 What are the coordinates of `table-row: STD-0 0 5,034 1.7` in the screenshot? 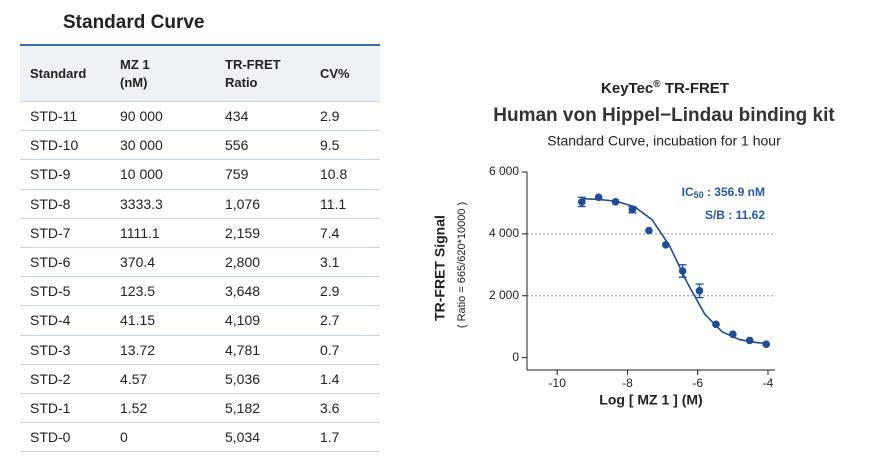 It's located at (200, 437).